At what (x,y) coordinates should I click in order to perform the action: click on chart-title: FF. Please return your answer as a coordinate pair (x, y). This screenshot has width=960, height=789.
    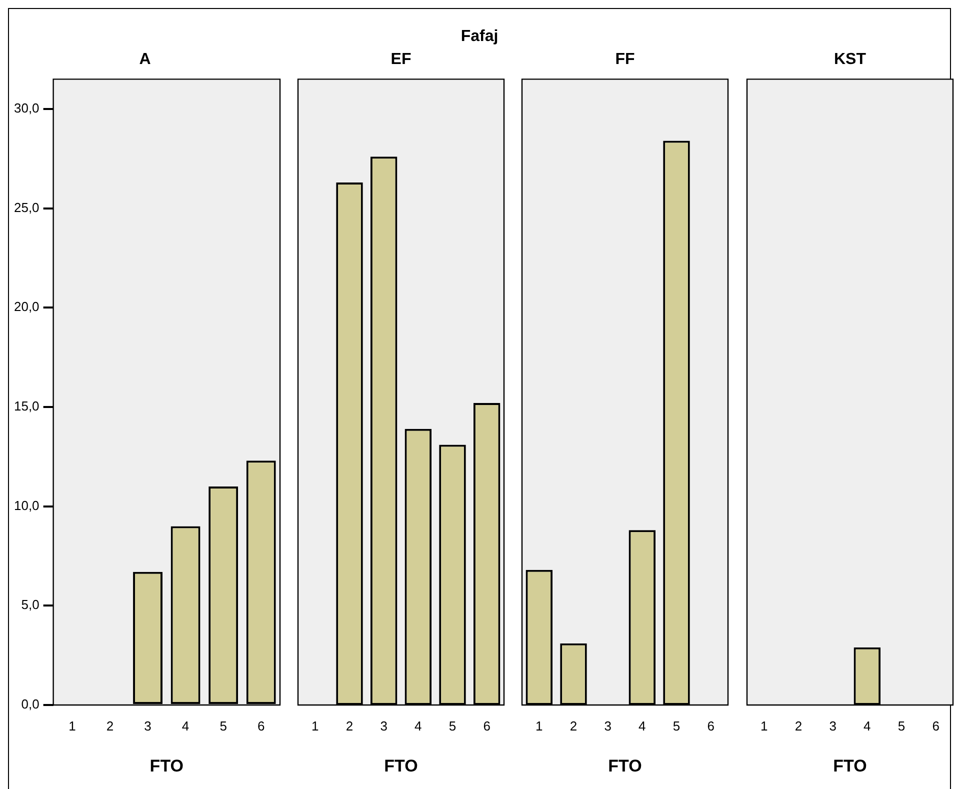
    Looking at the image, I should click on (625, 59).